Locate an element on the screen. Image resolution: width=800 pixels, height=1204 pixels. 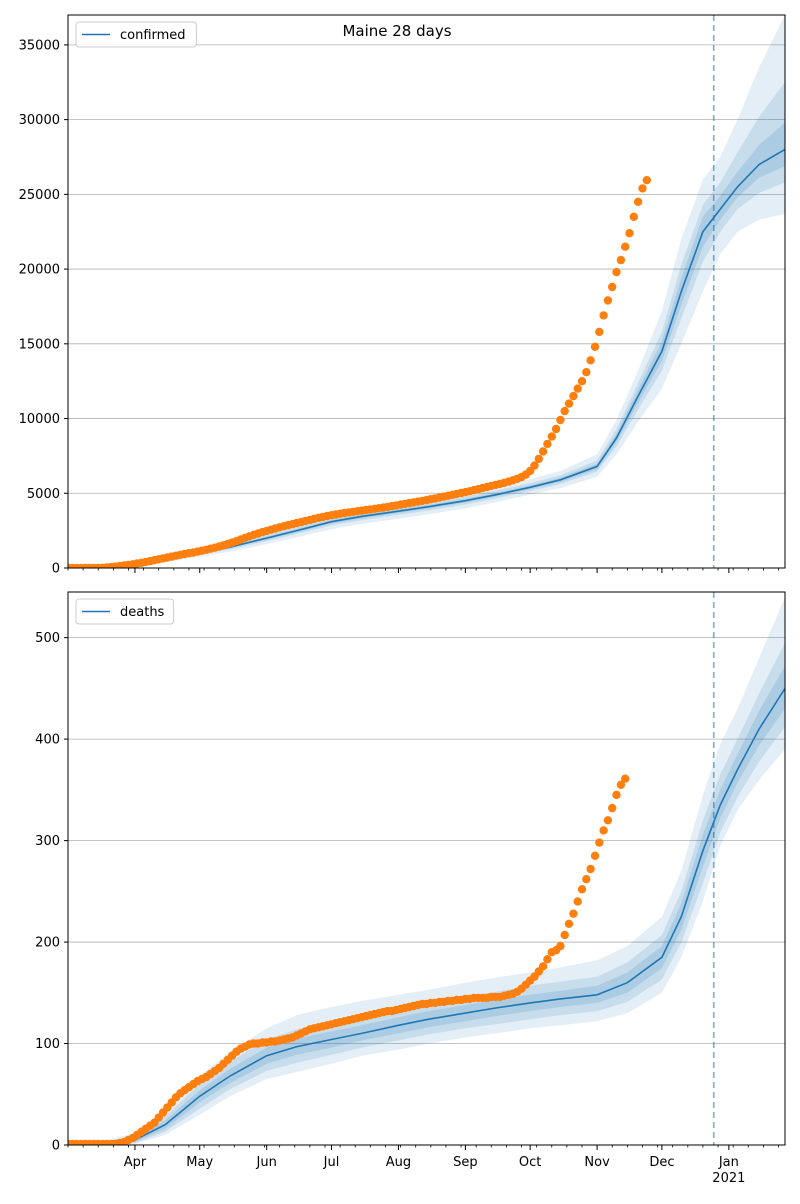
deaths-ytick-label: 500 is located at coordinates (47, 638).